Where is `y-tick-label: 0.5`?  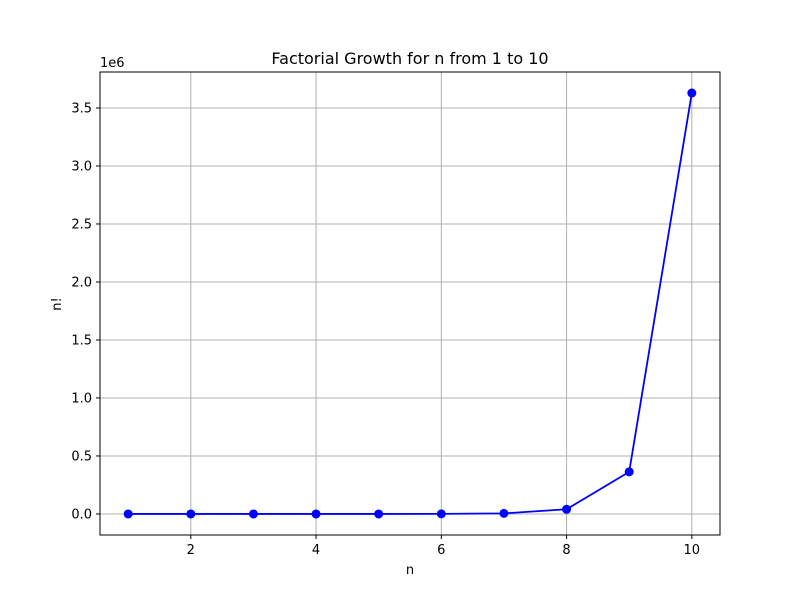 y-tick-label: 0.5 is located at coordinates (81, 456).